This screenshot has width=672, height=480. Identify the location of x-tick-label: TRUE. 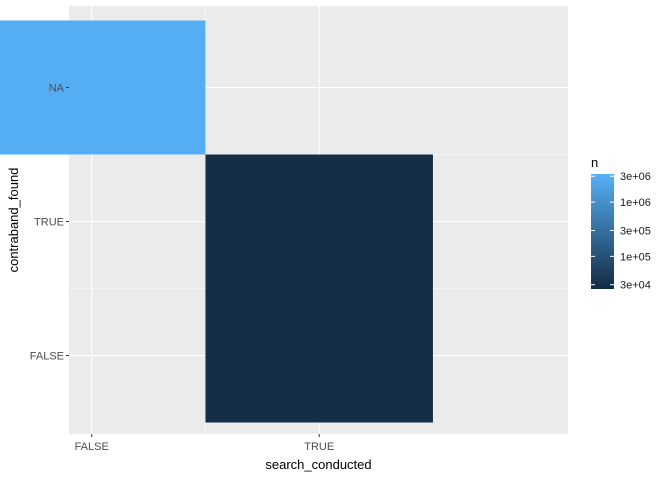
(319, 447).